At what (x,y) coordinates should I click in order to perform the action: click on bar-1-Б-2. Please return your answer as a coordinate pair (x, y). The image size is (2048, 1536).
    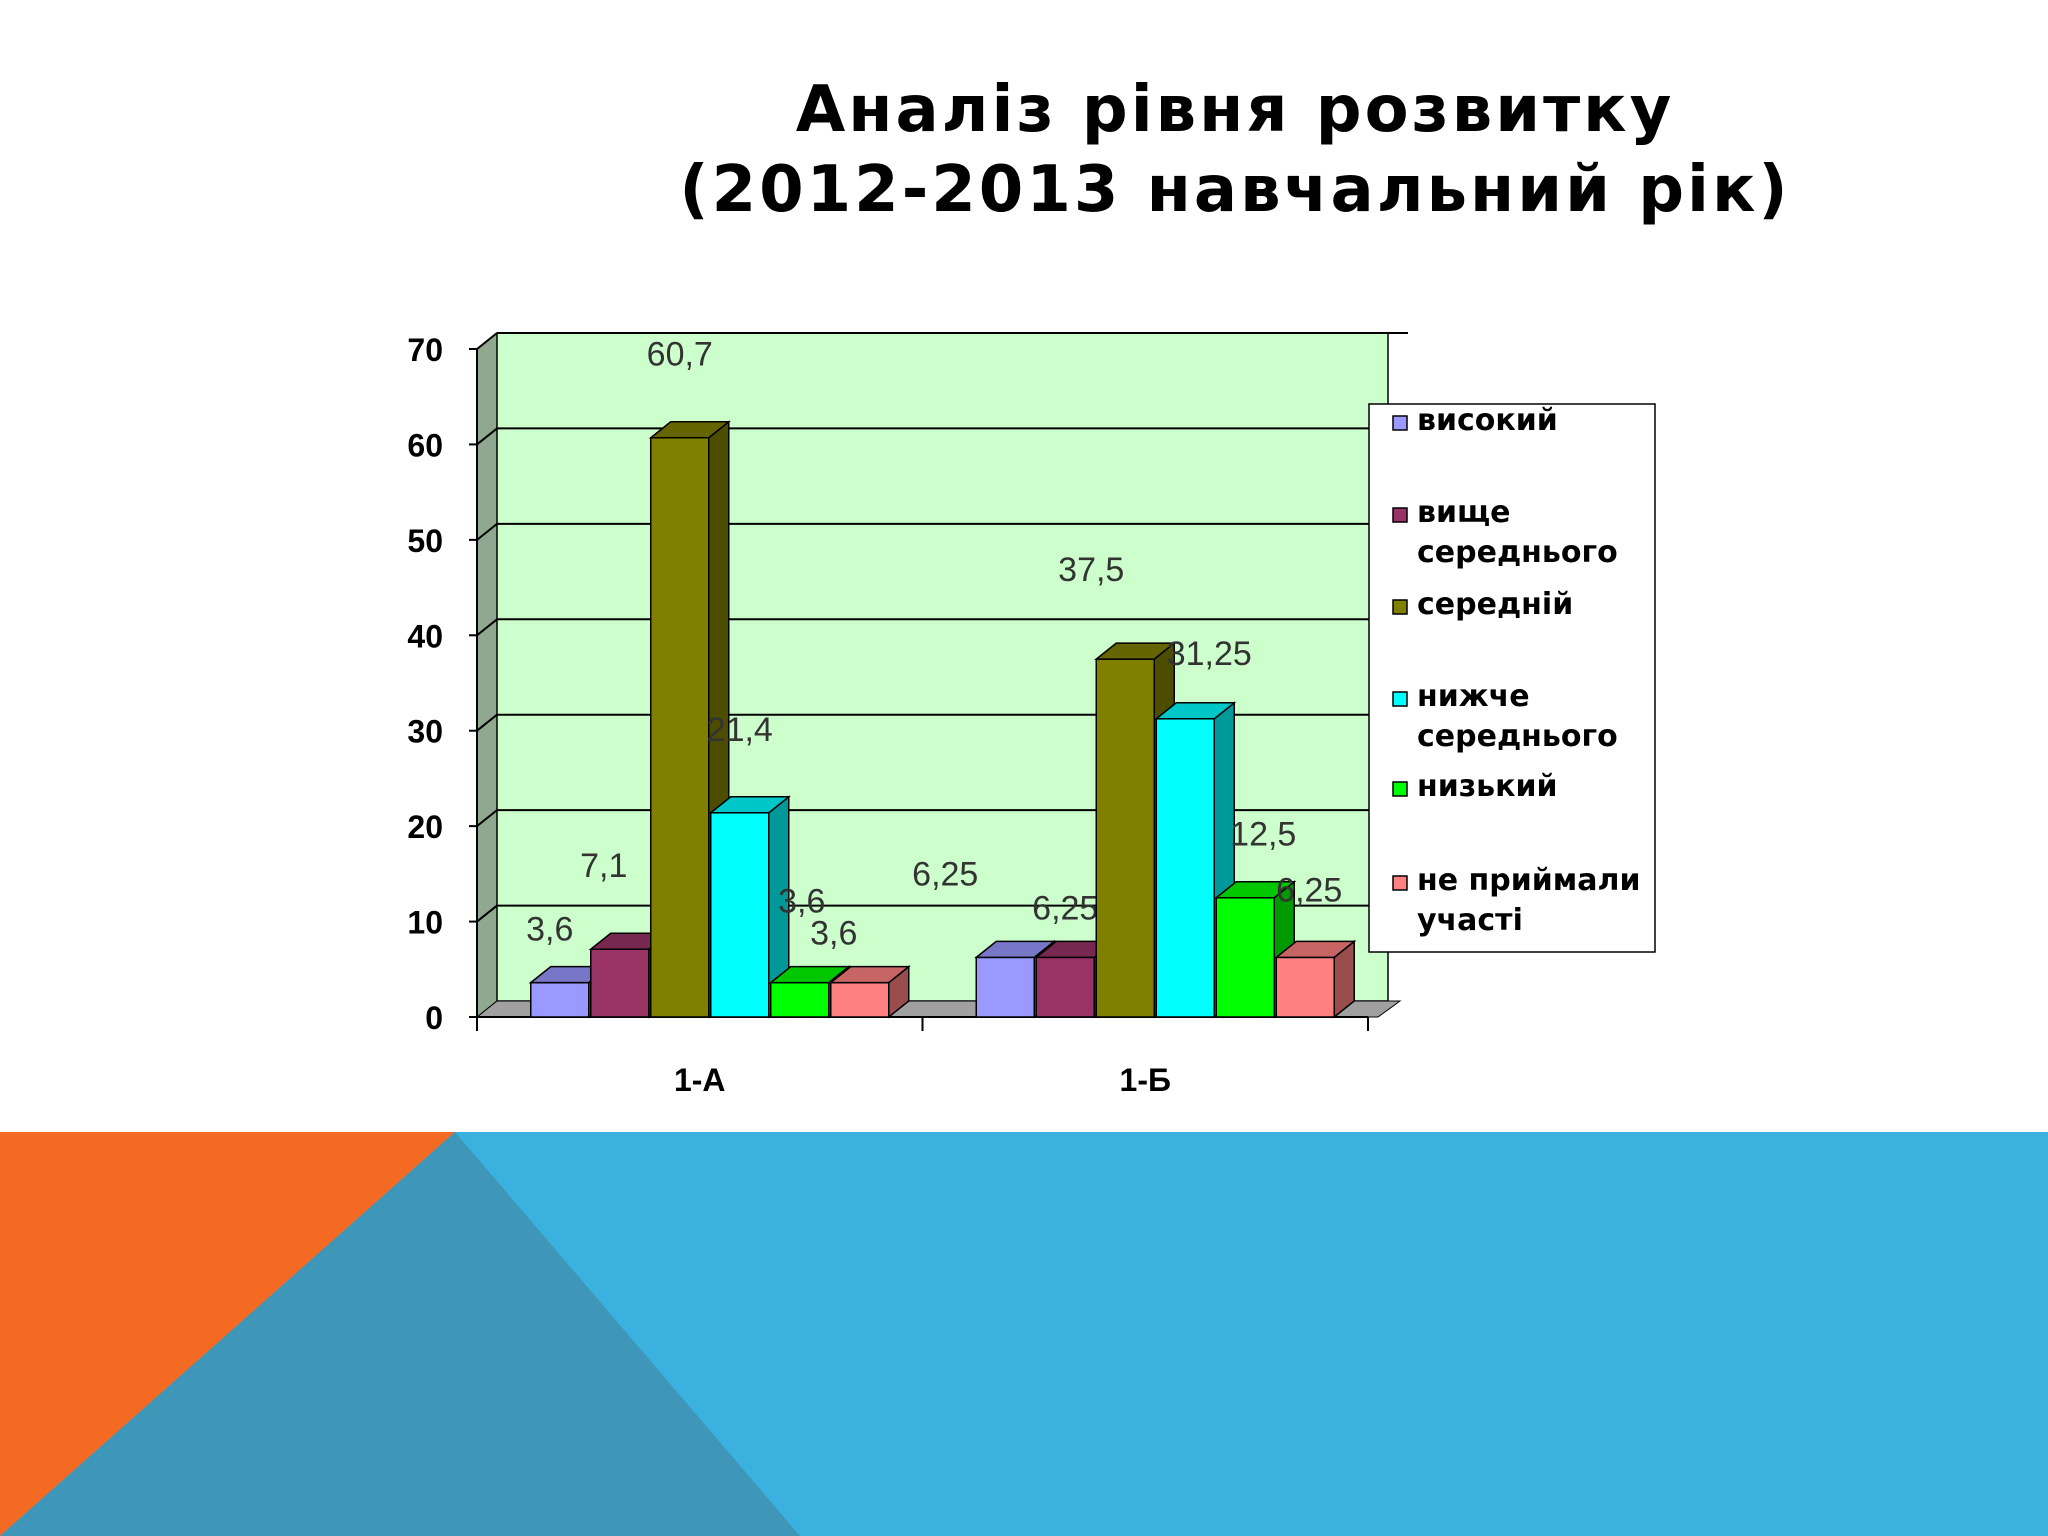
    Looking at the image, I should click on (1125, 838).